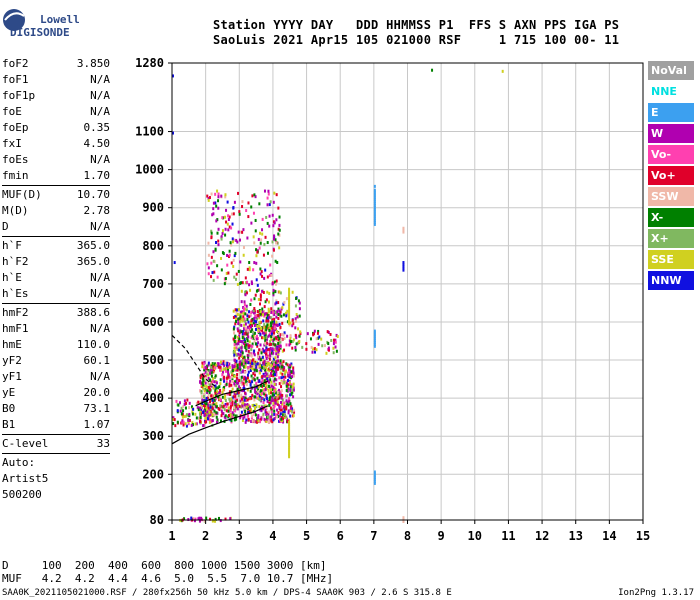  Describe the element at coordinates (15, 312) in the screenshot. I see `parameter-label: hmF2` at that location.